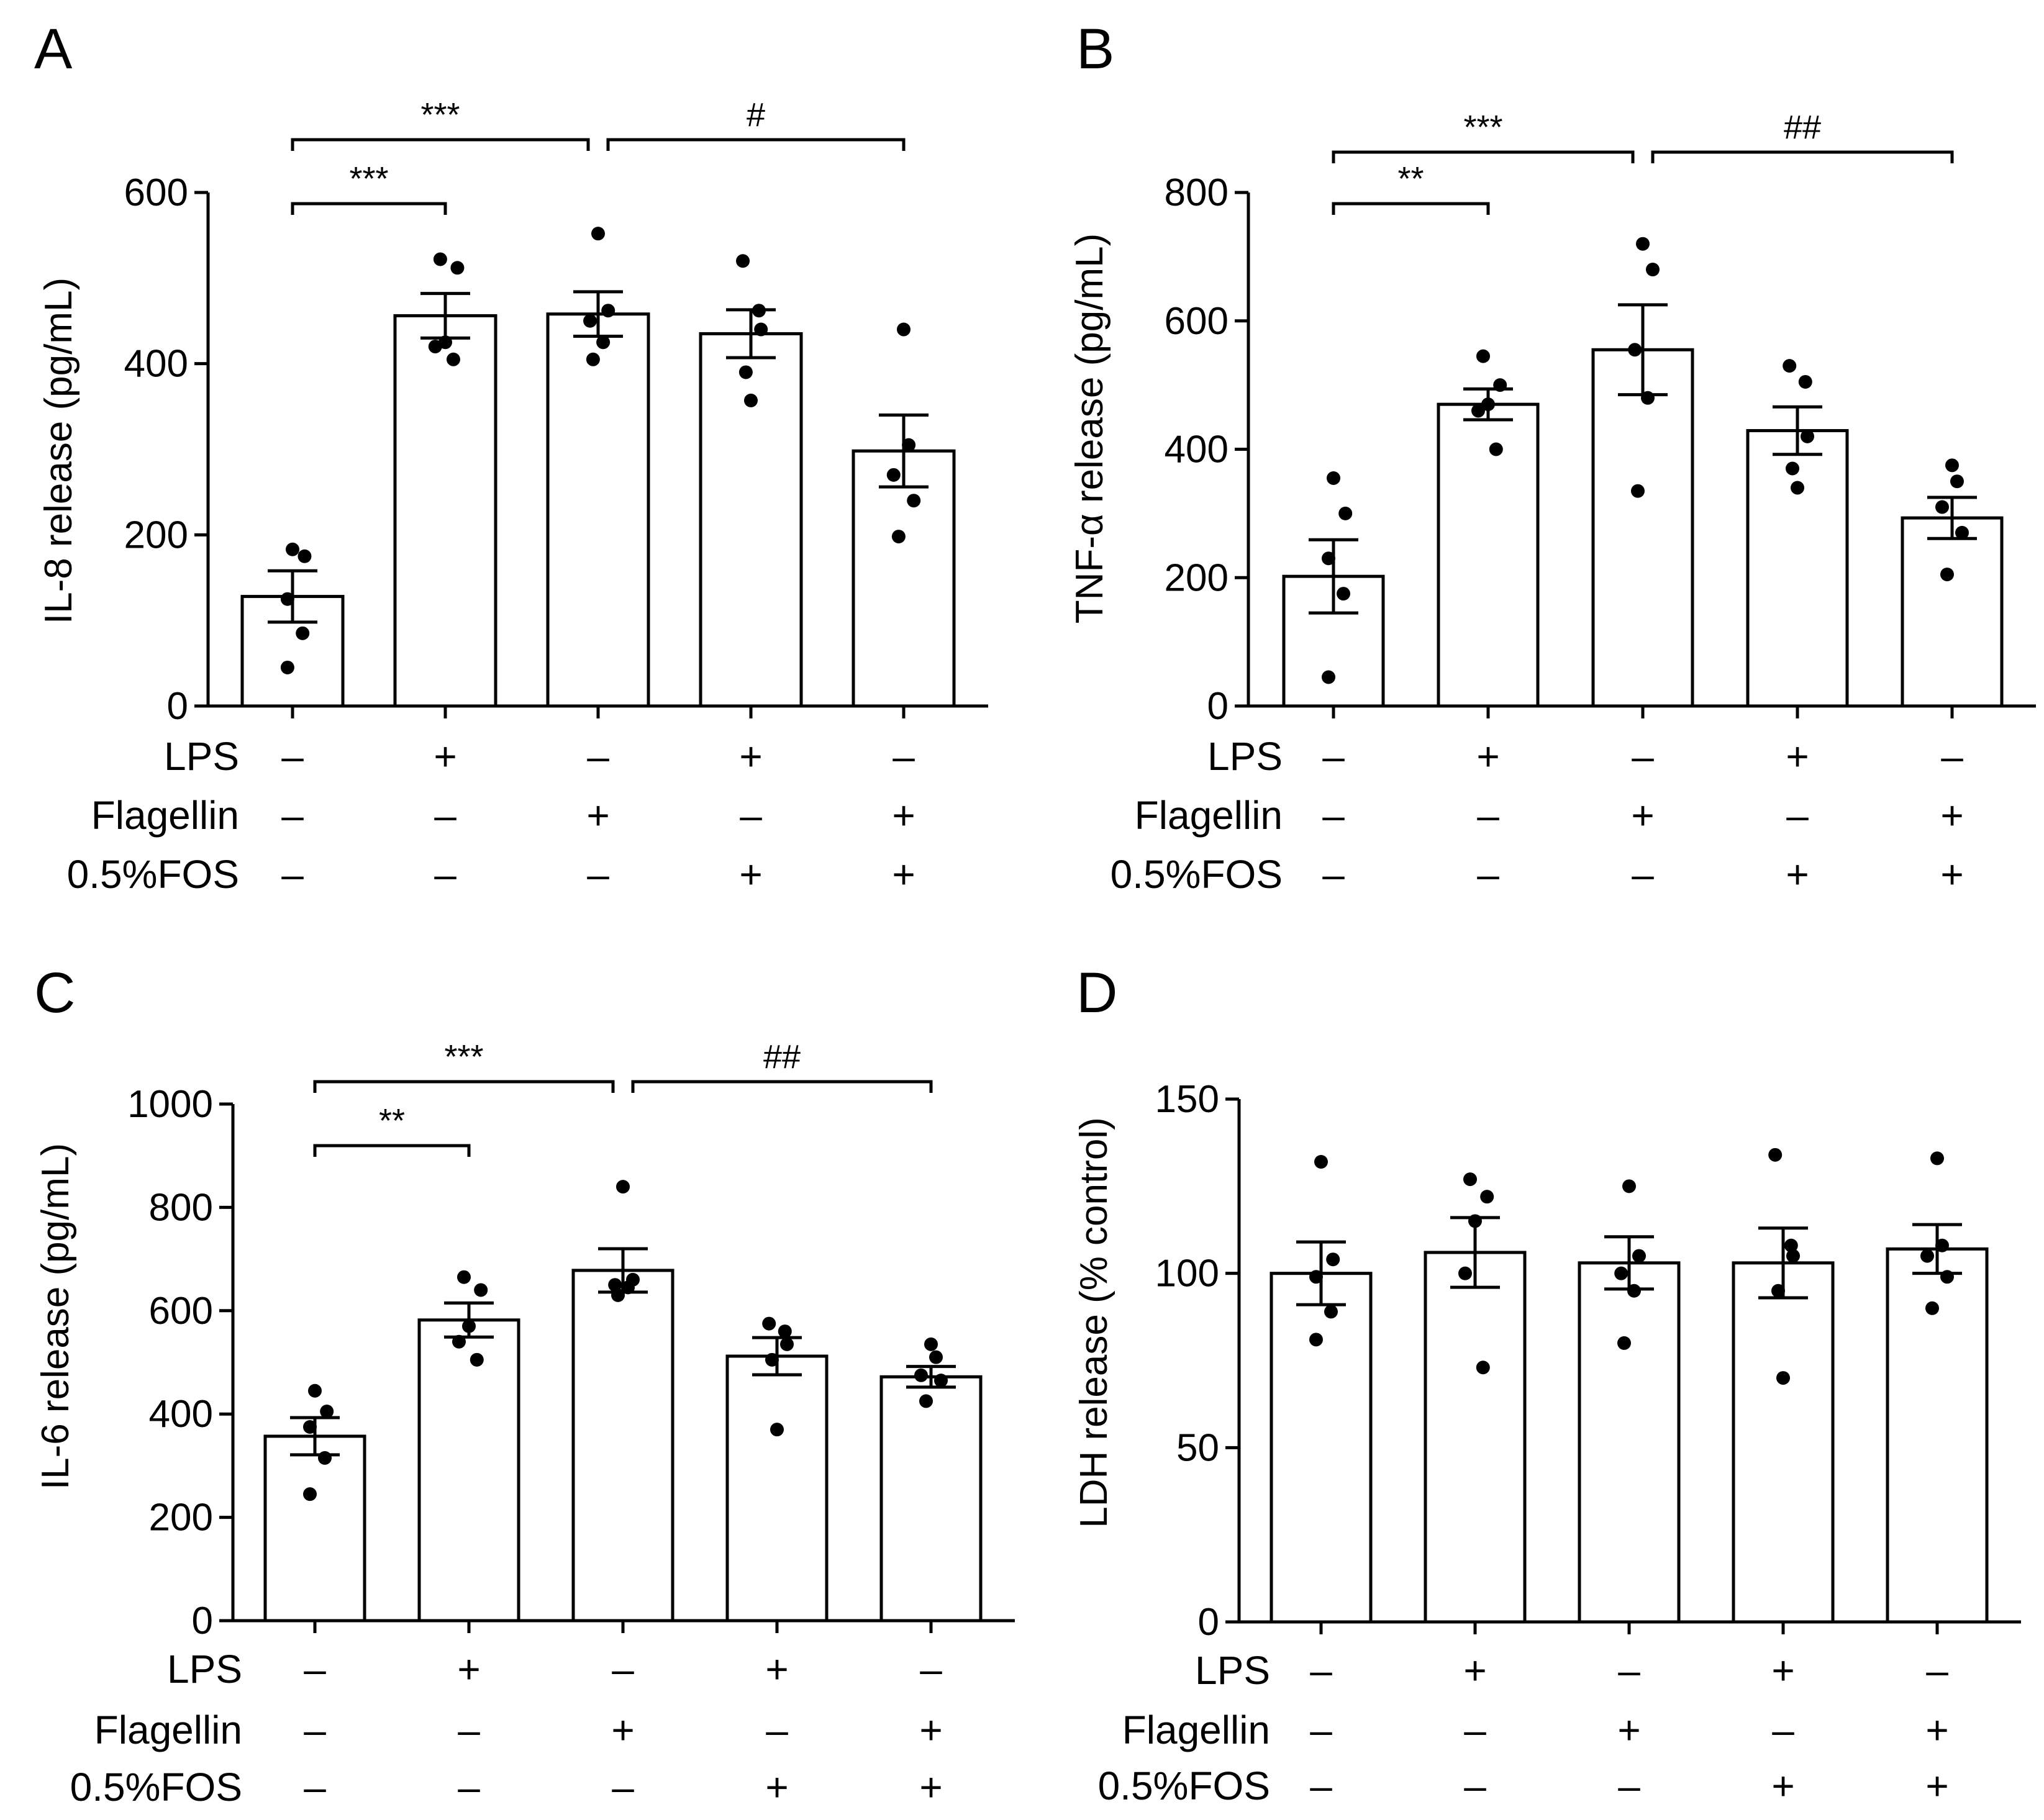 This screenshot has width=2044, height=1820. Describe the element at coordinates (181, 1414) in the screenshot. I see `y-tick-label: 400` at that location.